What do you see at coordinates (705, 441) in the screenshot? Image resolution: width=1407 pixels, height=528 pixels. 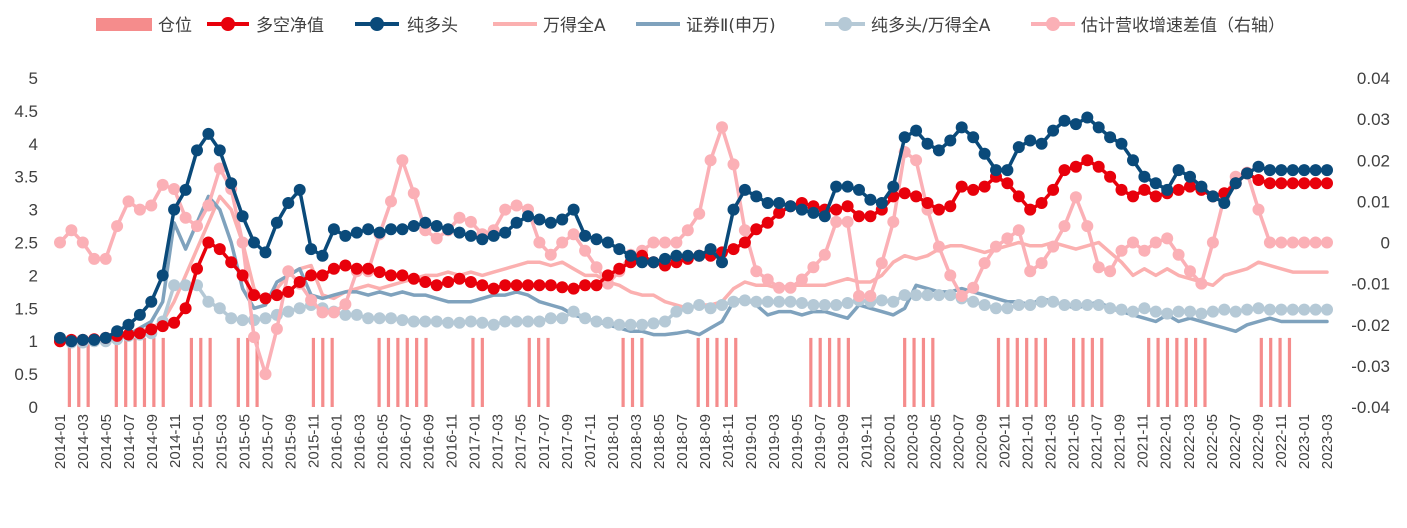 I see `x-tick-label: 2018-09` at bounding box center [705, 441].